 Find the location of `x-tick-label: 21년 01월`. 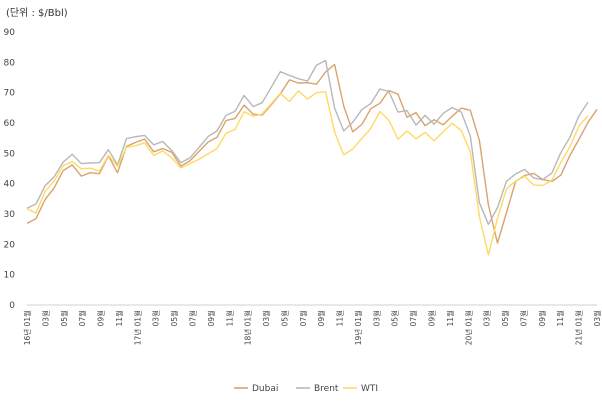

x-tick-label: 21년 01월 is located at coordinates (579, 327).